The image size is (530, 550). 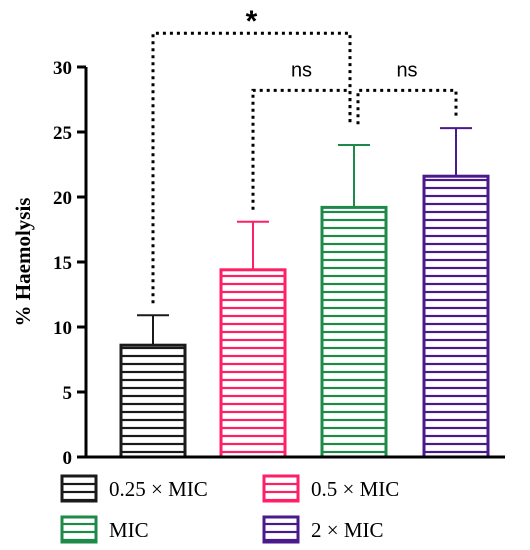 What do you see at coordinates (104, 529) in the screenshot?
I see `legend-item: MIC` at bounding box center [104, 529].